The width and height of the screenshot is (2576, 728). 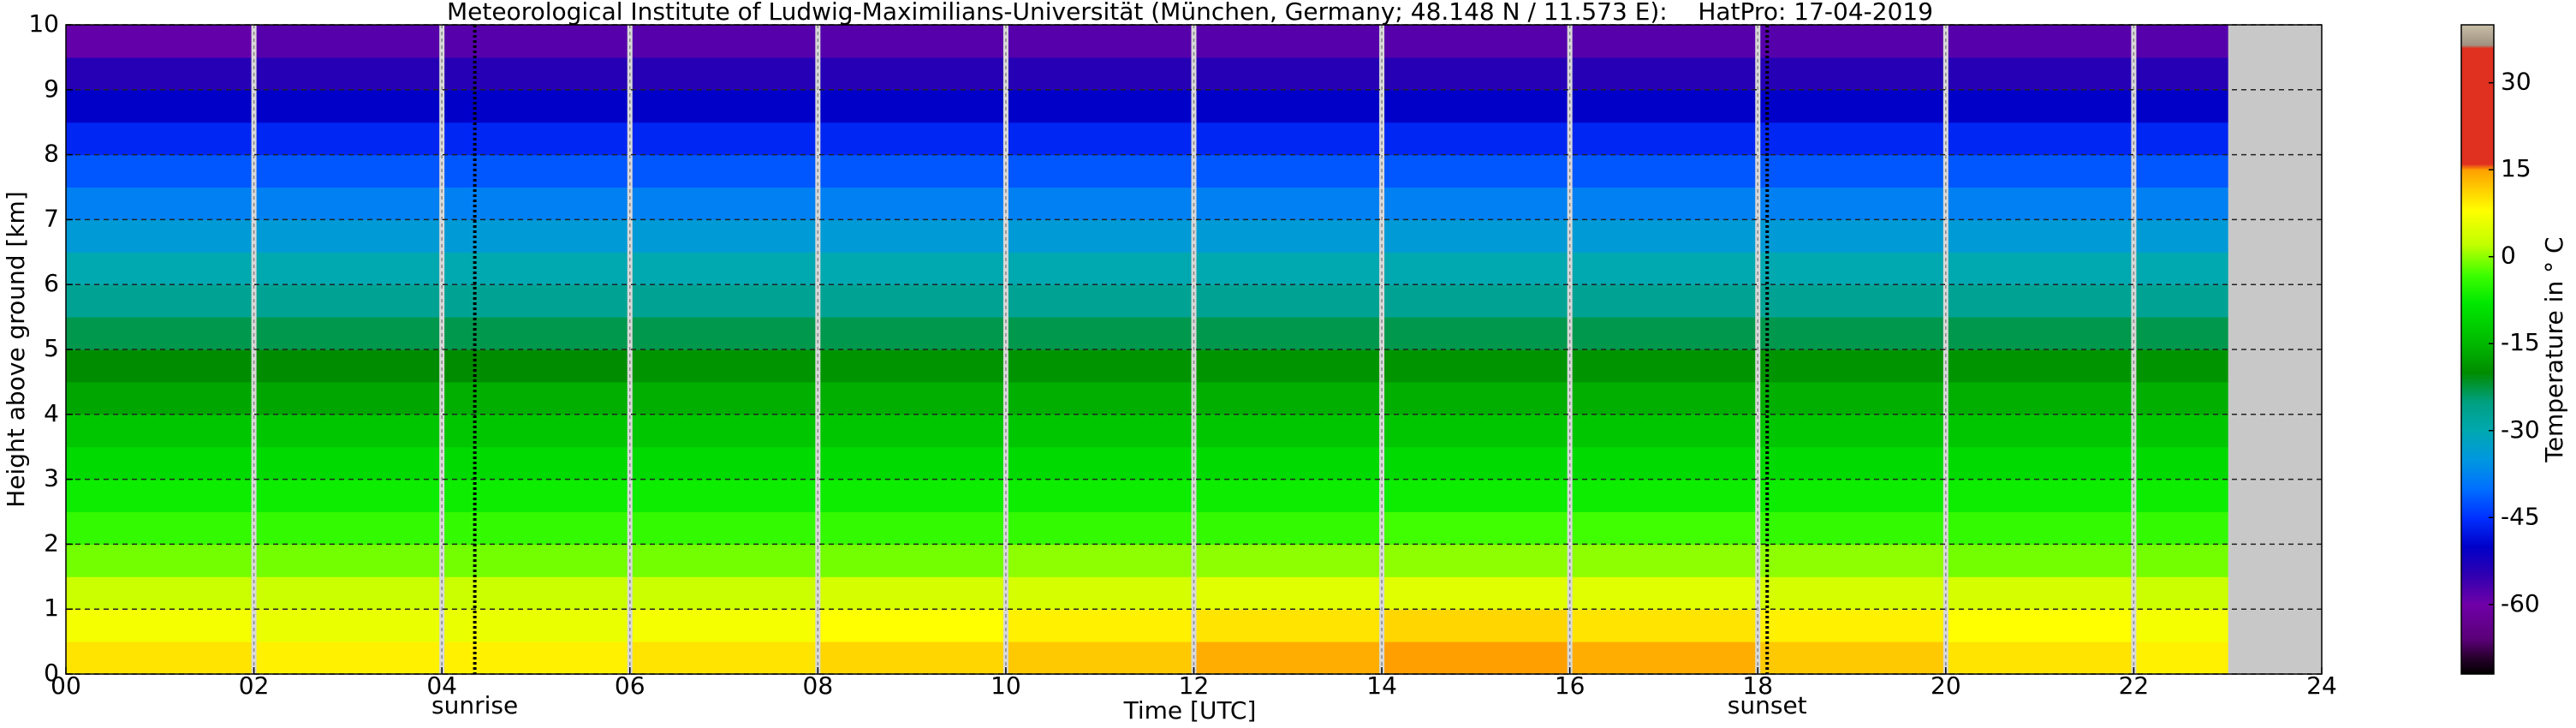 What do you see at coordinates (51, 218) in the screenshot?
I see `y-tick-label: 7` at bounding box center [51, 218].